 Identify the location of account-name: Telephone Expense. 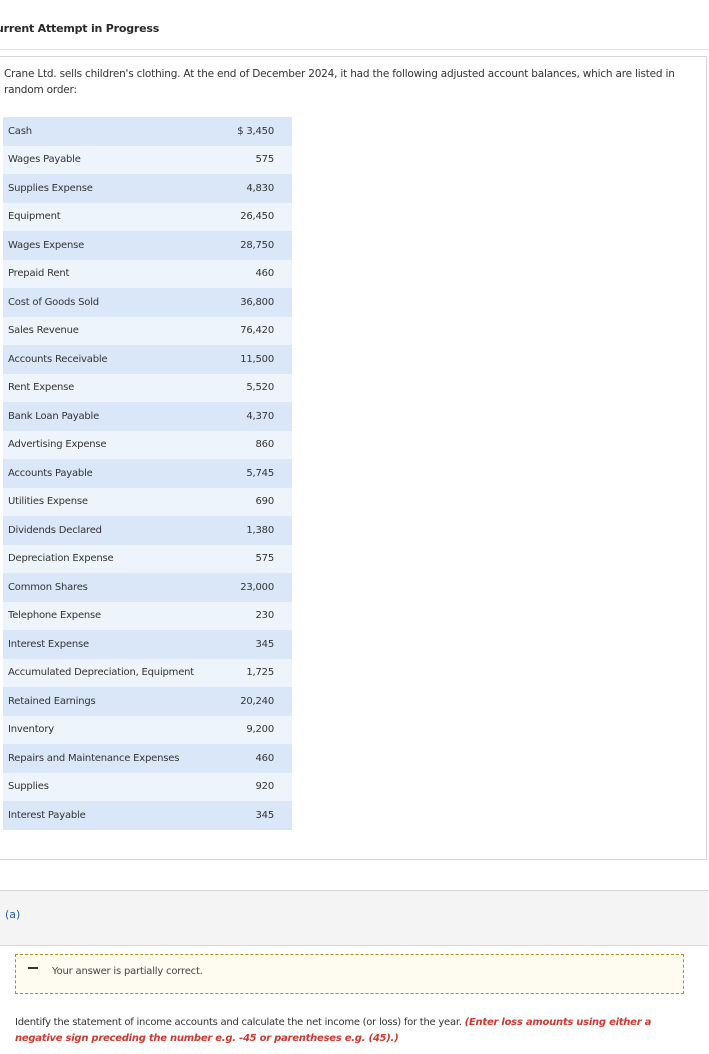
(113, 615).